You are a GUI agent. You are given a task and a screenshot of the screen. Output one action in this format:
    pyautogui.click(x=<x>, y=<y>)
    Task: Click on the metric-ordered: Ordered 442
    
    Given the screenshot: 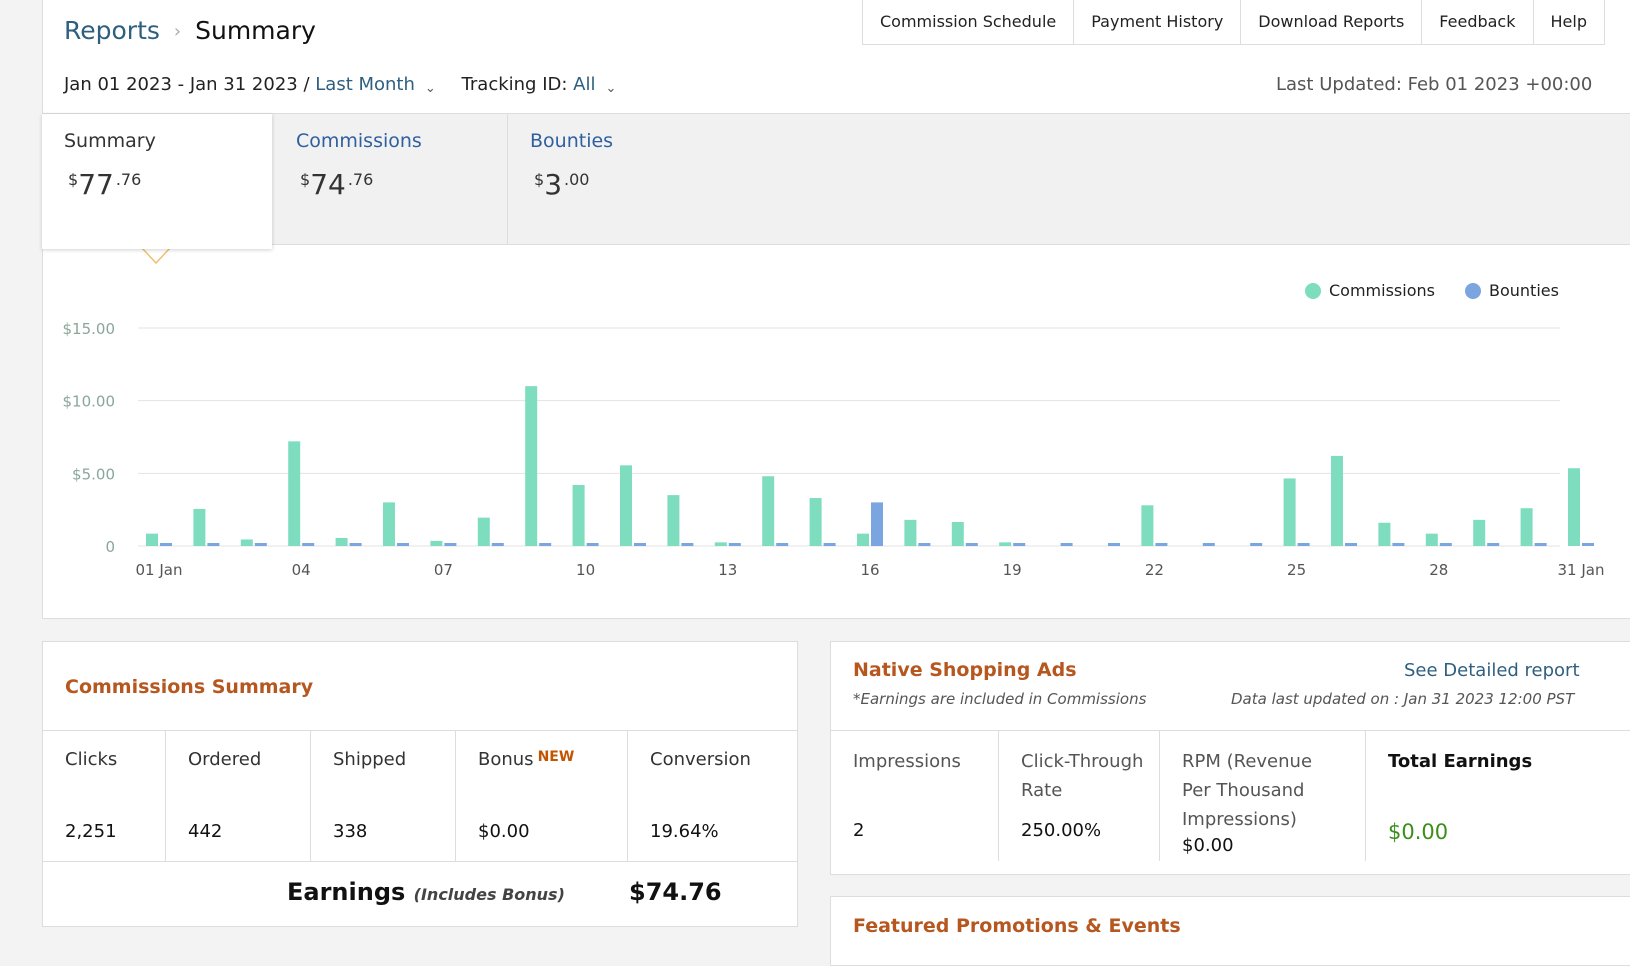 What is the action you would take?
    pyautogui.click(x=238, y=796)
    